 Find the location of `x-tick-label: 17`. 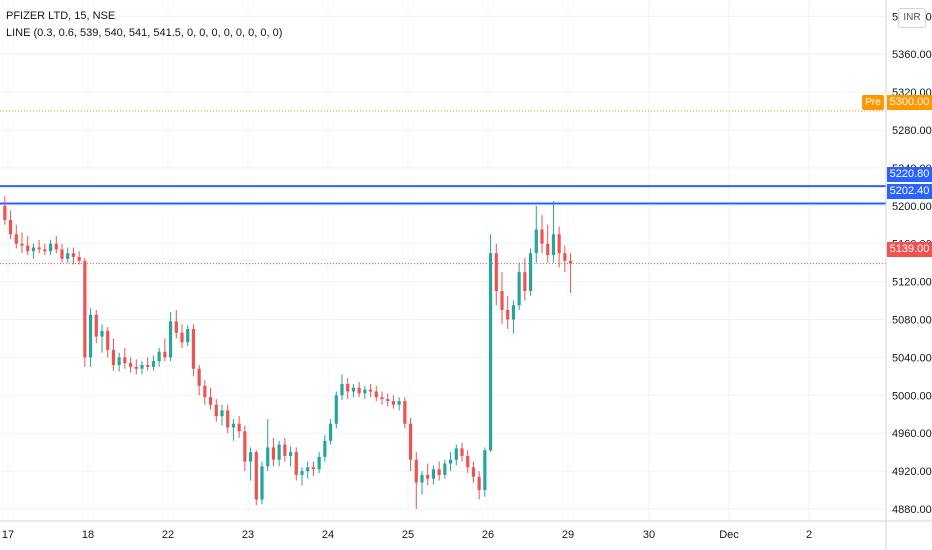

x-tick-label: 17 is located at coordinates (8, 535).